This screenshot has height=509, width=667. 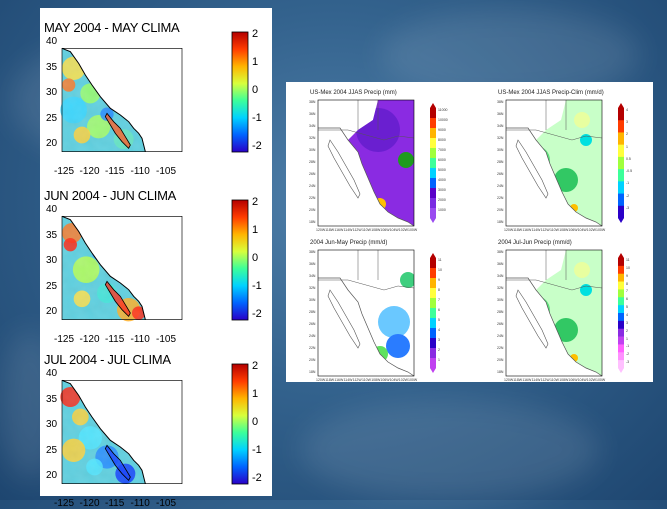 What do you see at coordinates (140, 171) in the screenshot?
I see `x-tick-label: -110` at bounding box center [140, 171].